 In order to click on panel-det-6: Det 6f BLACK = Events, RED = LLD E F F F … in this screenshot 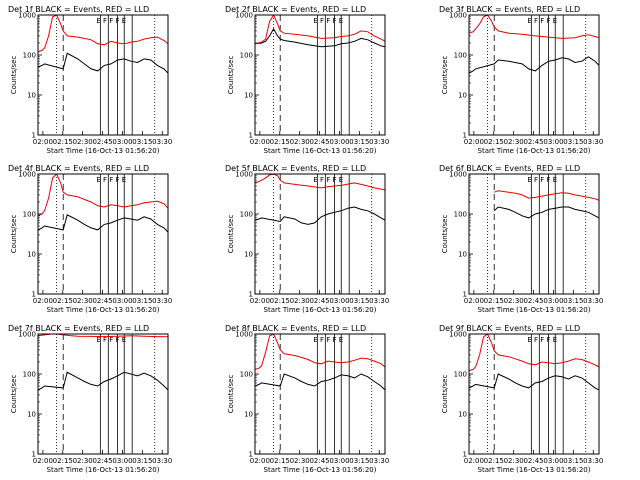, I will do `click(521, 239)`.